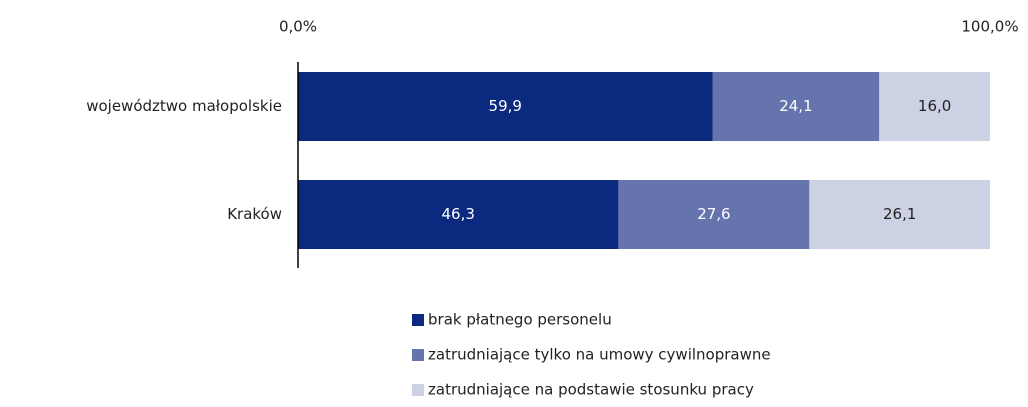 The height and width of the screenshot is (407, 1028). I want to click on data-label: 27,6, so click(713, 214).